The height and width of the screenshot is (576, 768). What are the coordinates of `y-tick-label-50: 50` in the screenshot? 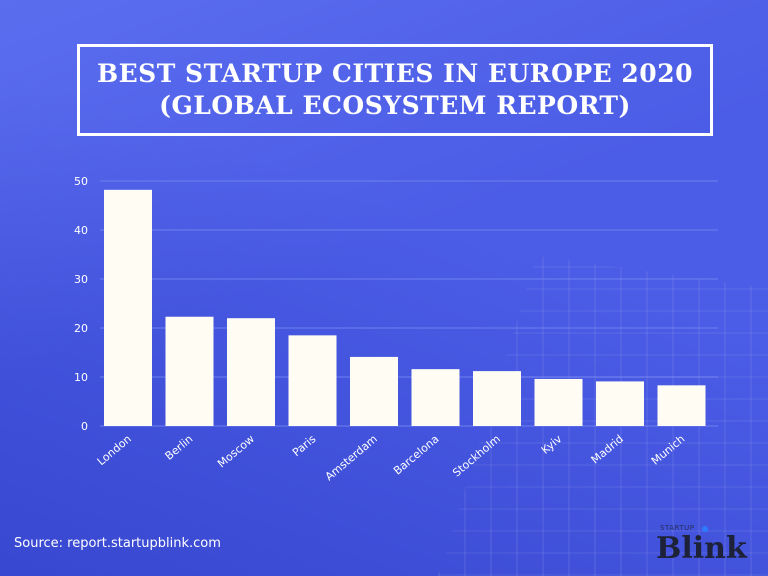 It's located at (81, 181).